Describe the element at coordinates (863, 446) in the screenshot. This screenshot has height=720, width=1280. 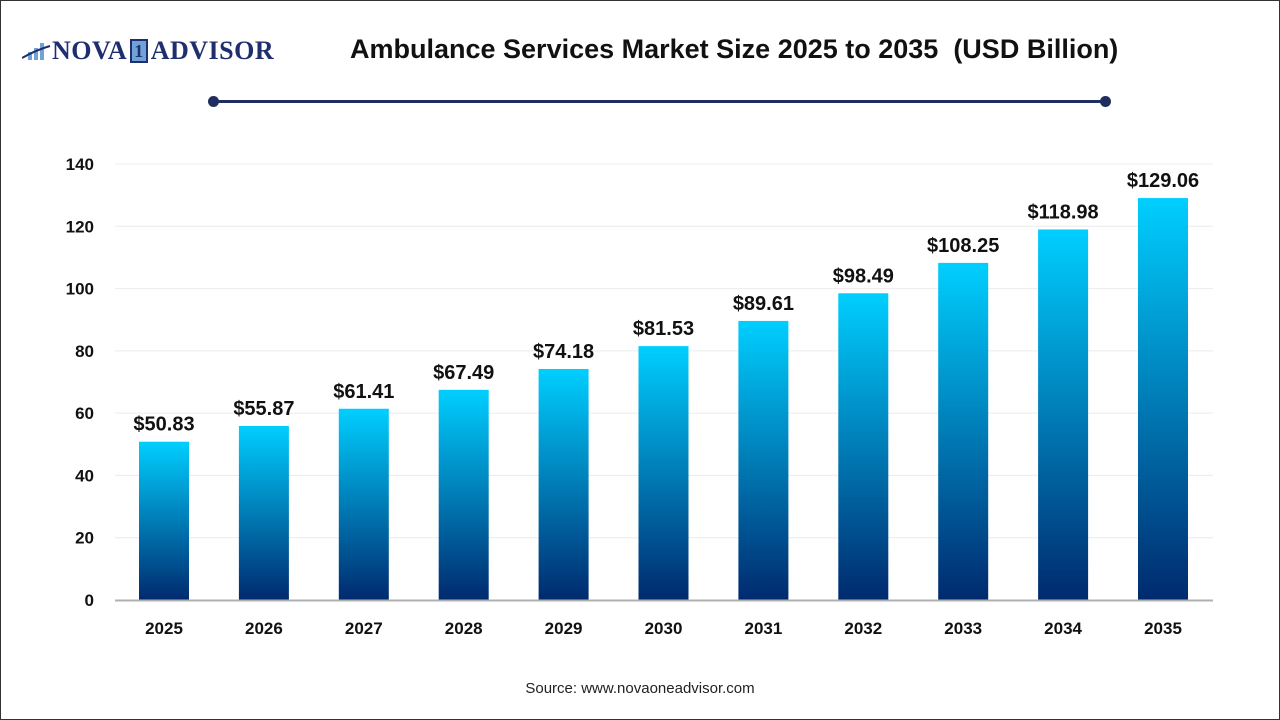
I see `bar-2032` at that location.